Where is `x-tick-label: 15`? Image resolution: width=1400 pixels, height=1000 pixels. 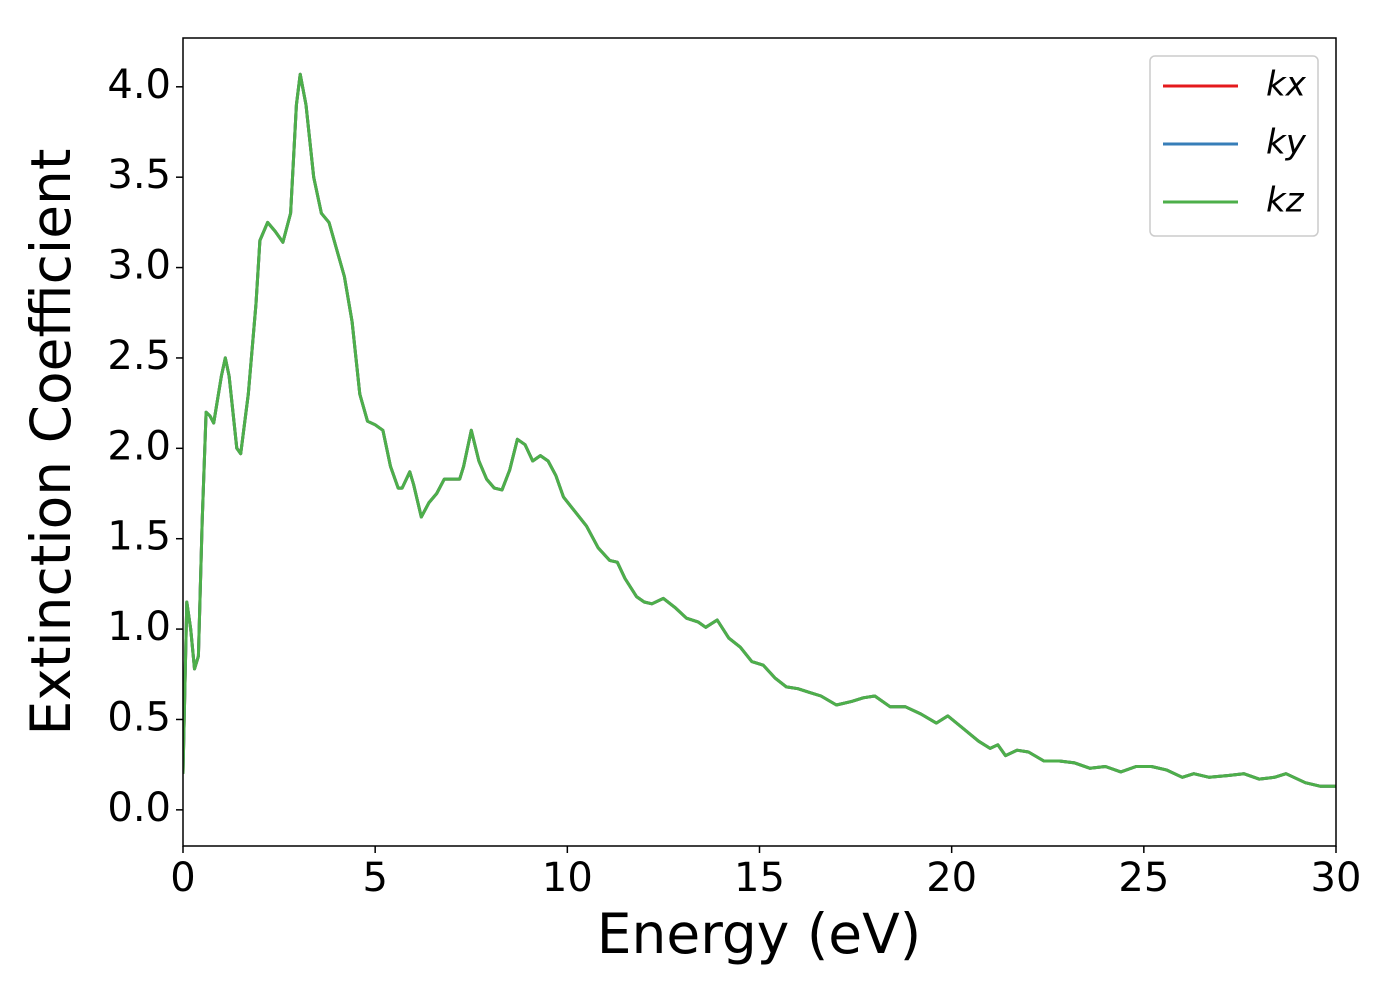 x-tick-label: 15 is located at coordinates (759, 878).